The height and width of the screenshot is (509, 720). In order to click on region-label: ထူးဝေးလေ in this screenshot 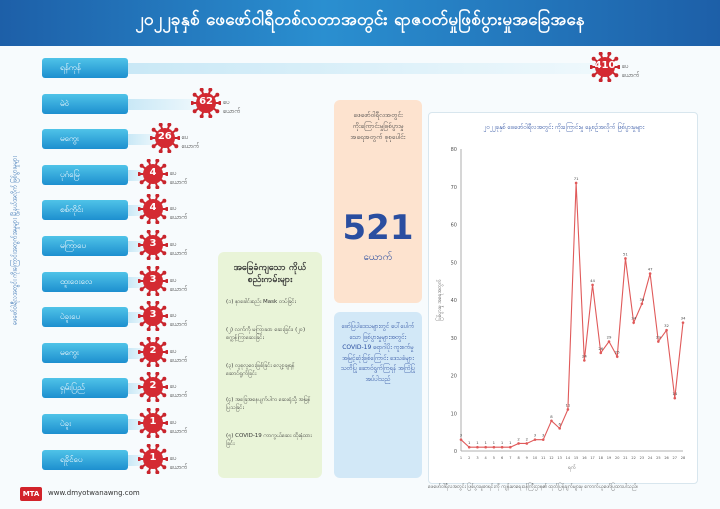, I will do `click(85, 281)`.